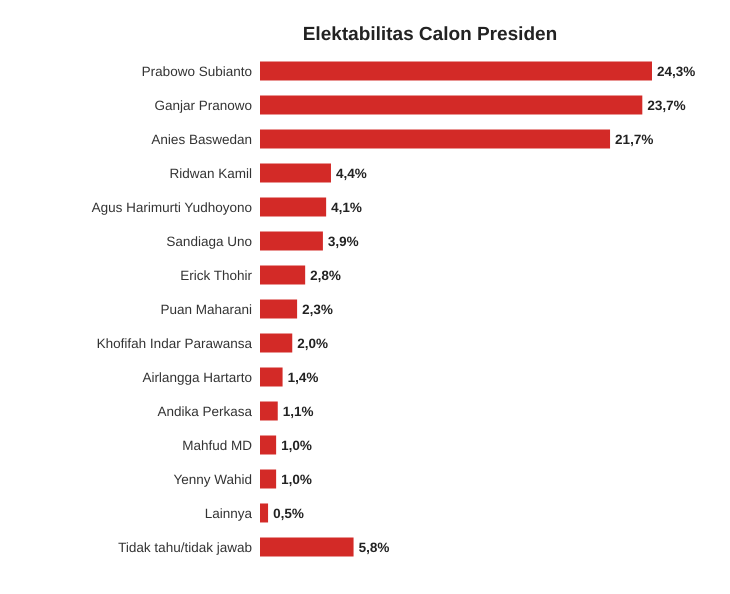 The height and width of the screenshot is (594, 730). Describe the element at coordinates (343, 241) in the screenshot. I see `data-label: 3,9%` at that location.